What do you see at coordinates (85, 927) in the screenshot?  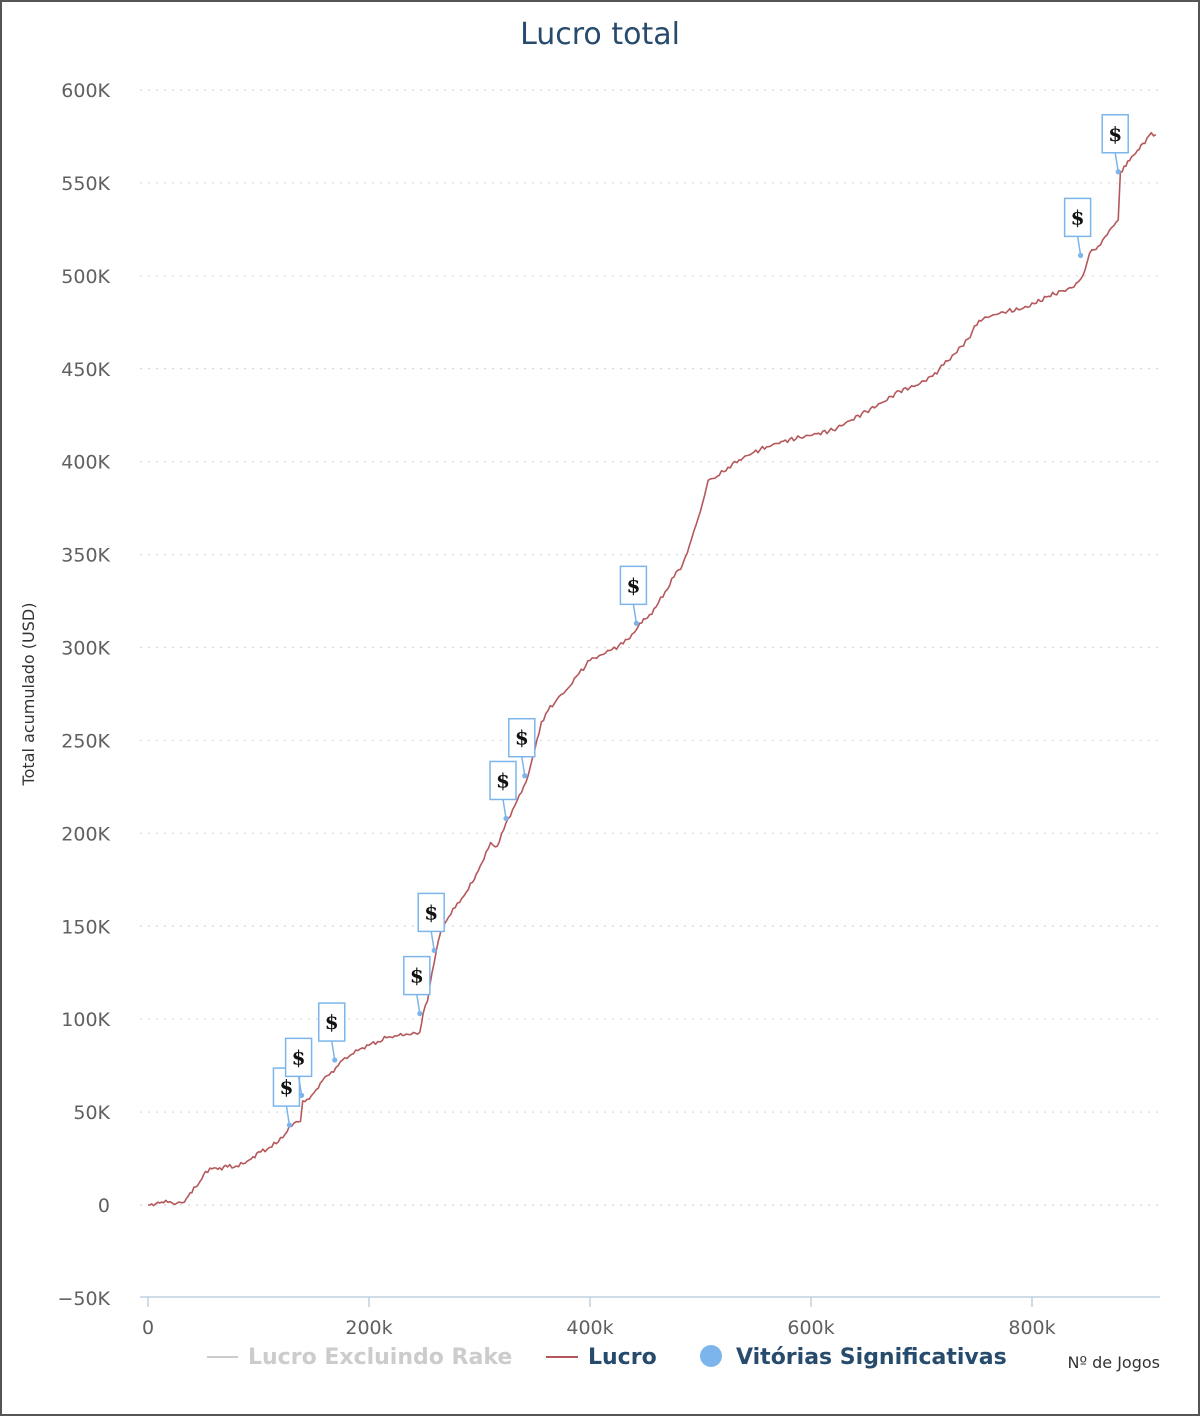 I see `y-tick-label: 150K` at bounding box center [85, 927].